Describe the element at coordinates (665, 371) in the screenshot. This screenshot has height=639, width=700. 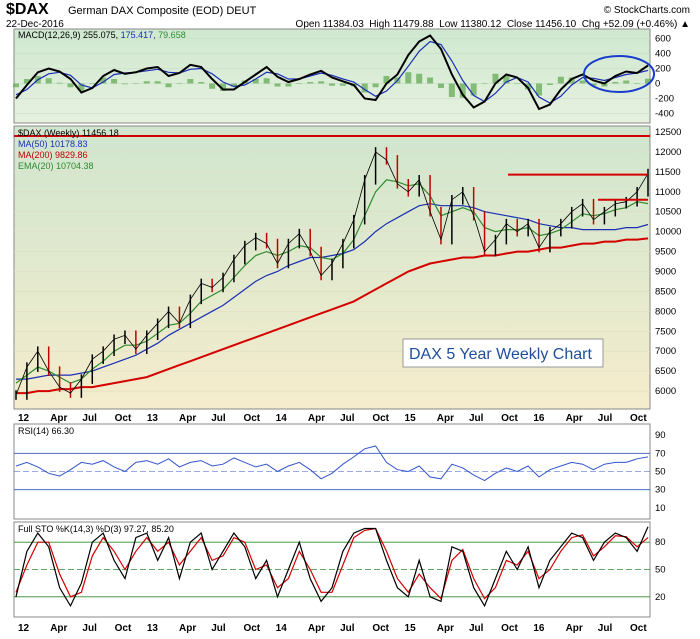
I see `price-tick: 6500` at that location.